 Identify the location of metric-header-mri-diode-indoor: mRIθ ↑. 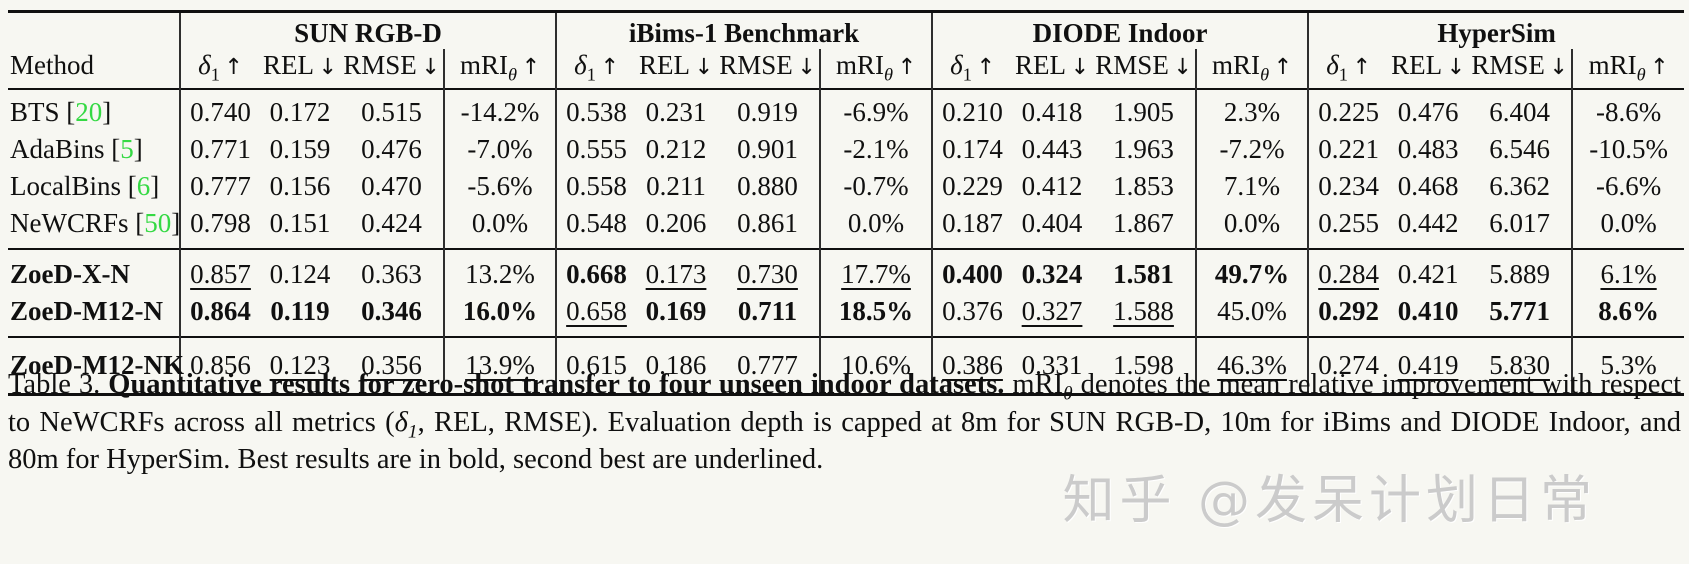
(1252, 69).